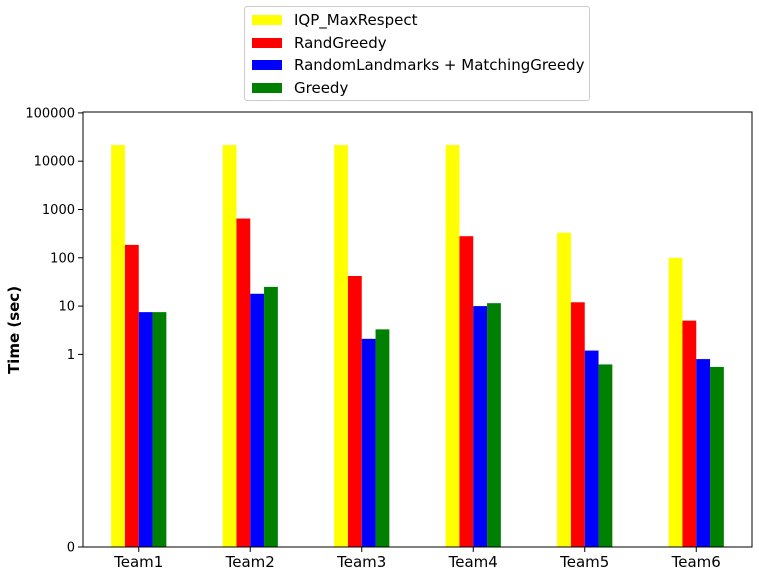 This screenshot has width=759, height=576. I want to click on y-tick-label: 100, so click(62, 258).